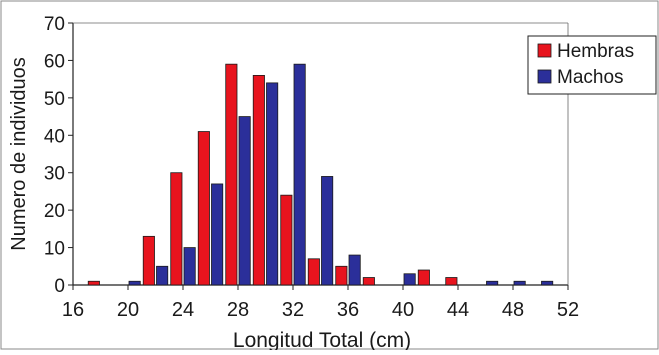 The width and height of the screenshot is (659, 355). Describe the element at coordinates (54, 99) in the screenshot. I see `y-tick-label: 50` at that location.